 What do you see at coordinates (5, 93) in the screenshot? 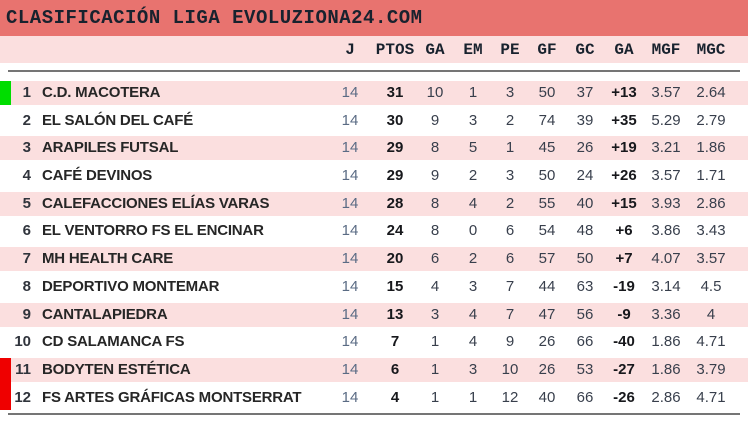
I see `promotion-marker` at bounding box center [5, 93].